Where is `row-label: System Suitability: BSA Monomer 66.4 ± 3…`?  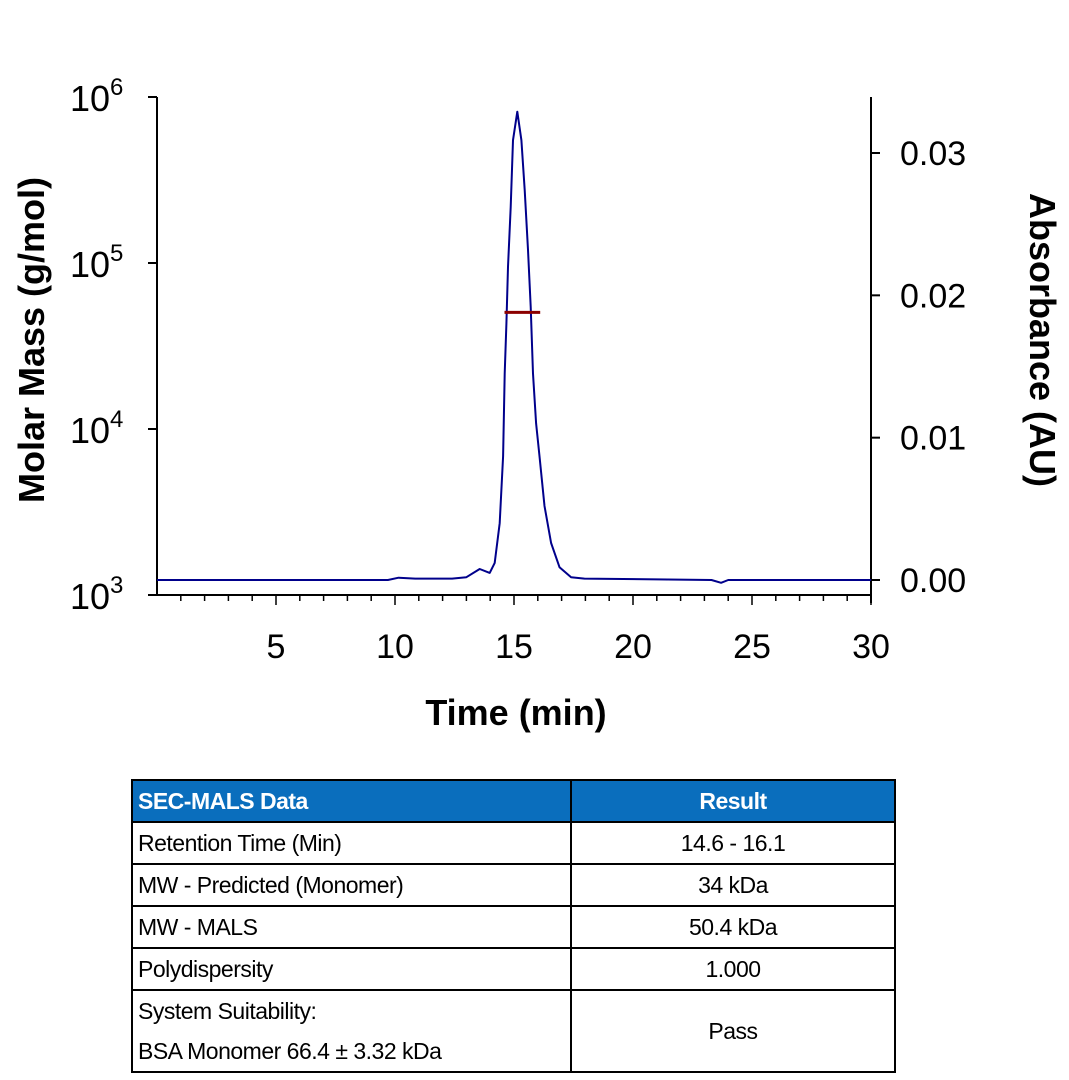
row-label: System Suitability: BSA Monomer 66.4 ± 3… is located at coordinates (351, 1031).